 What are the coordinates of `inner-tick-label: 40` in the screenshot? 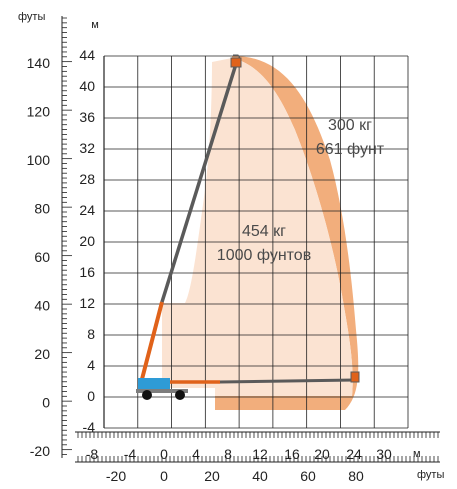 It's located at (87, 86).